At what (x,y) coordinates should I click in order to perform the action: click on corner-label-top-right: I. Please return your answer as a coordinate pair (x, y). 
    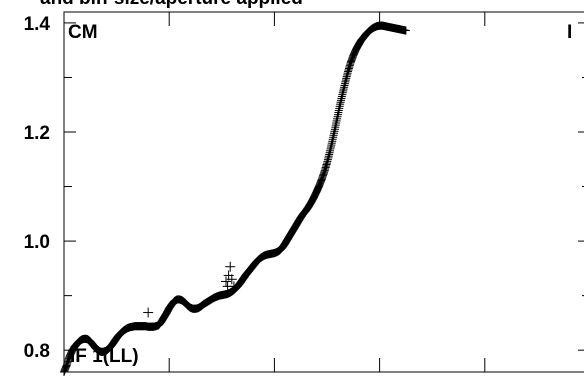
    Looking at the image, I should click on (569, 32).